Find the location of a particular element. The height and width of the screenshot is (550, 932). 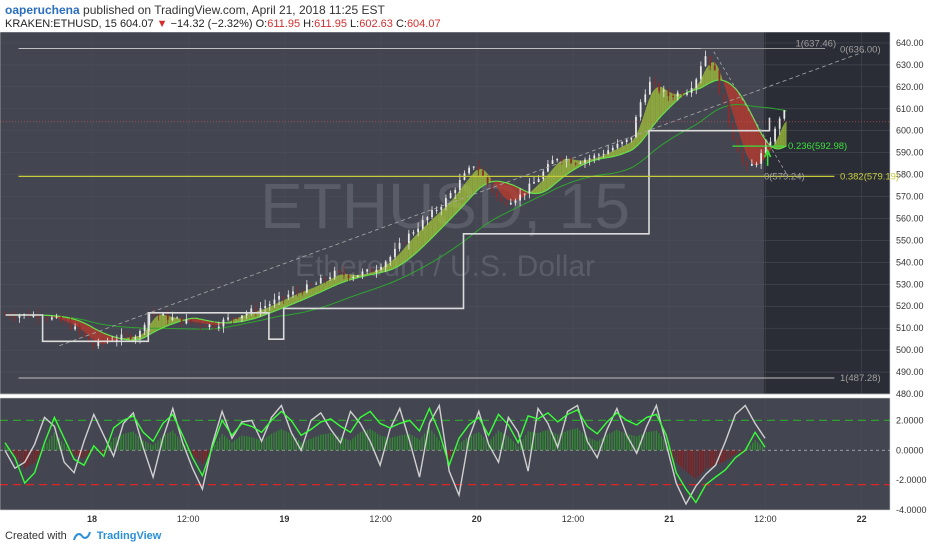

last-price: 604.07 is located at coordinates (136, 24).